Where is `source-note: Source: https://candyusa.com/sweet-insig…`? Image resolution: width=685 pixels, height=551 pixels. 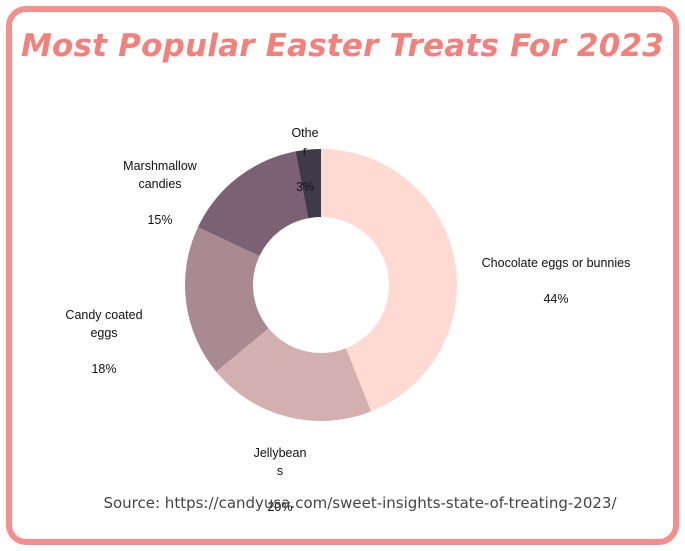 source-note: Source: https://candyusa.com/sweet-insig… is located at coordinates (360, 503).